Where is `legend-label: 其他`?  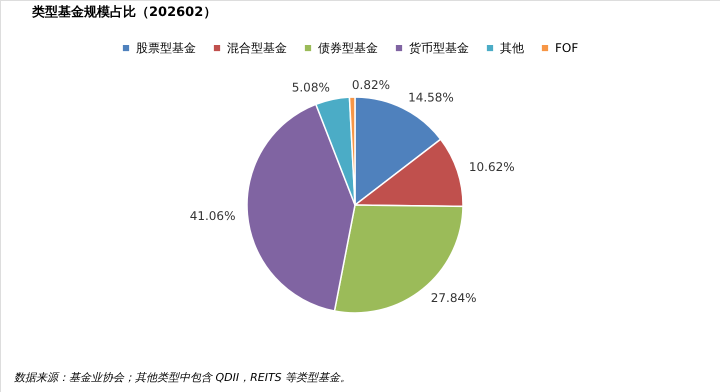
legend-label: 其他 is located at coordinates (512, 48).